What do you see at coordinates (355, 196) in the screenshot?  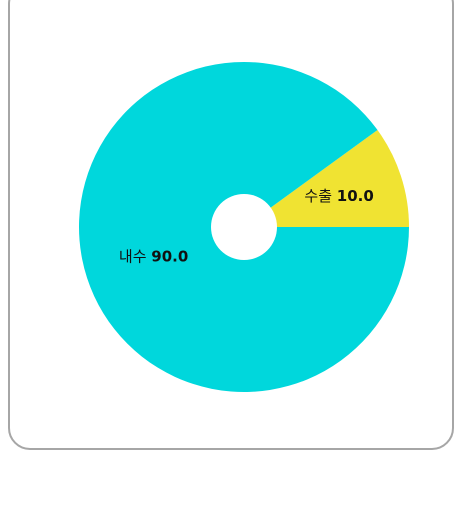 I see `slice-label-export-value: 10.0` at bounding box center [355, 196].